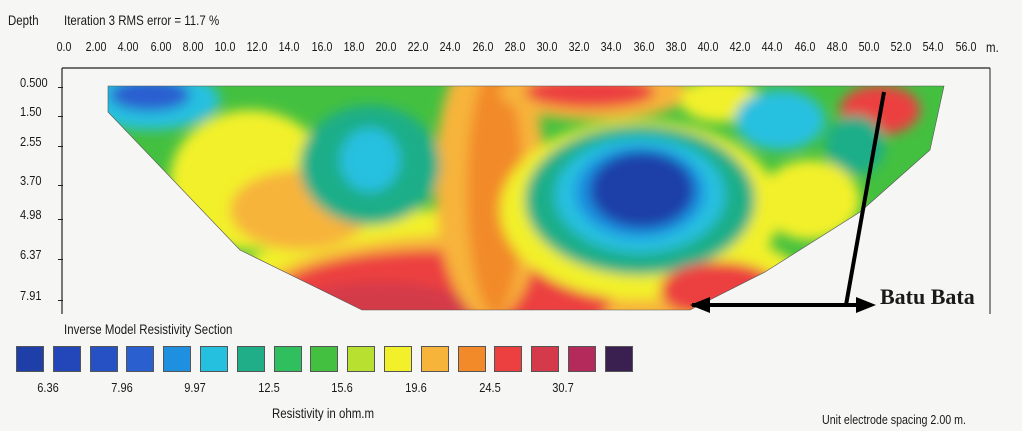  Describe the element at coordinates (269, 387) in the screenshot. I see `legend-value: 12.5` at that location.